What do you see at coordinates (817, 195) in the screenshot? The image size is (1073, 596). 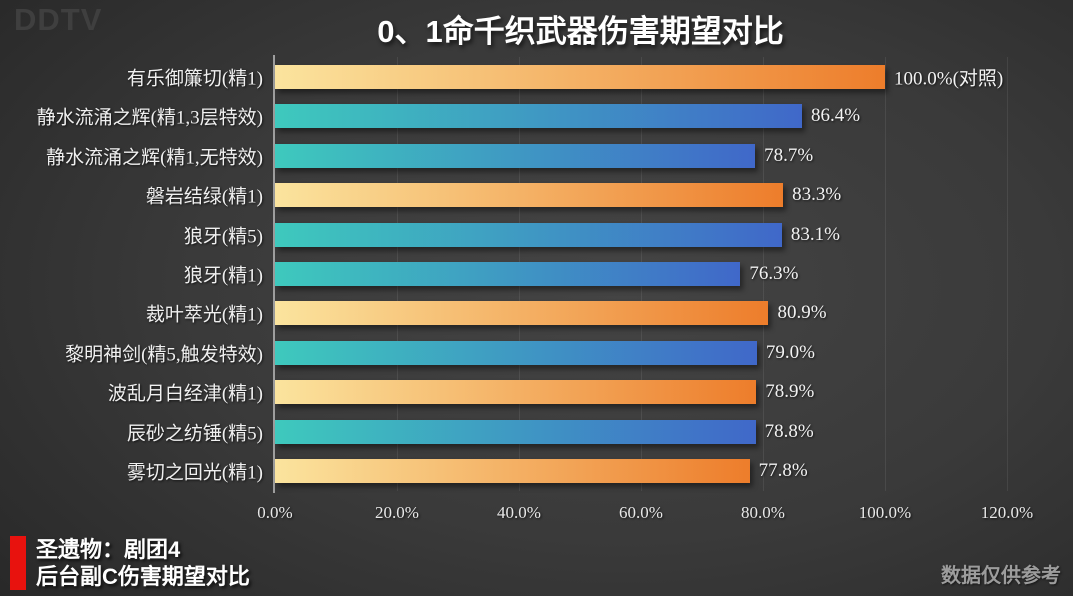 I see `value-label: 83.3%` at bounding box center [817, 195].